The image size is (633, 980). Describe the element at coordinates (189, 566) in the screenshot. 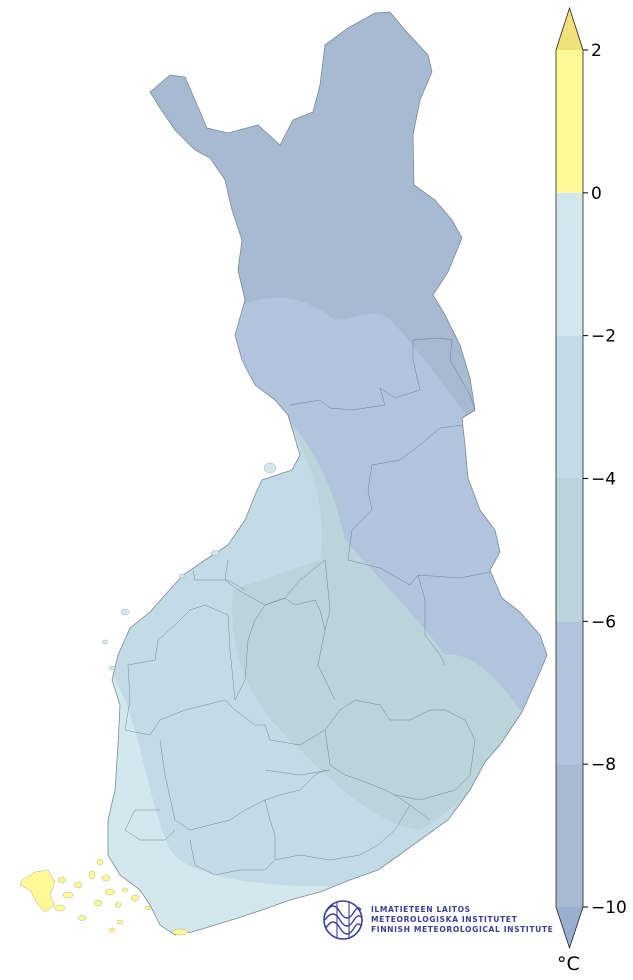

I see `coastal-islands` at that location.